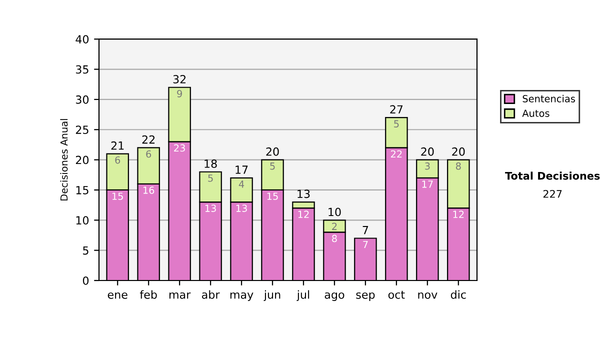 Image resolution: width=600 pixels, height=340 pixels. Describe the element at coordinates (334, 226) in the screenshot. I see `data-label: 2` at that location.